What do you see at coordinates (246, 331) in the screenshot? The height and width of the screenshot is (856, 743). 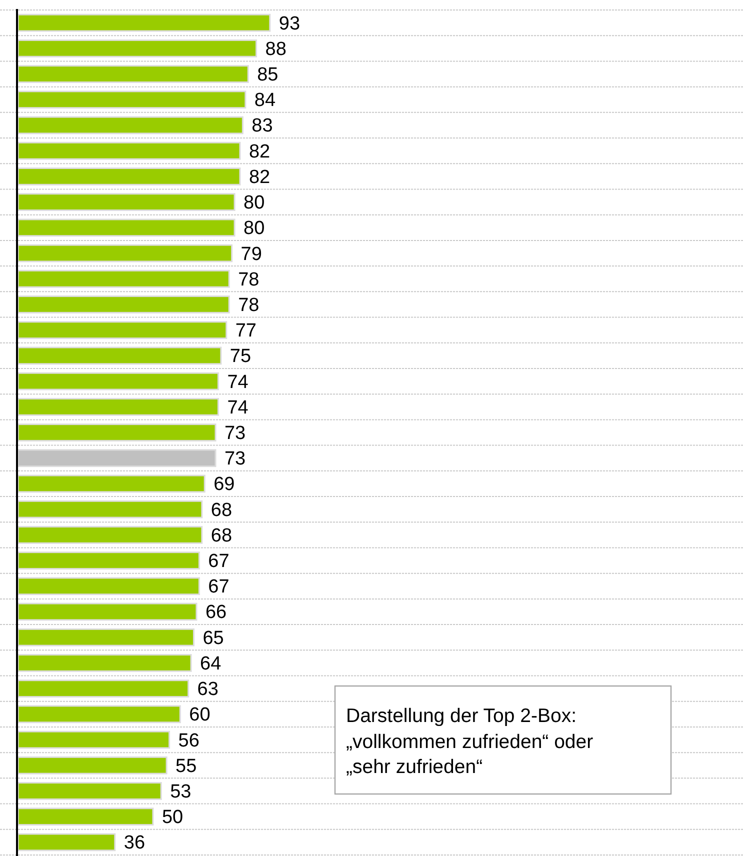 I see `data-label: 77` at bounding box center [246, 331].